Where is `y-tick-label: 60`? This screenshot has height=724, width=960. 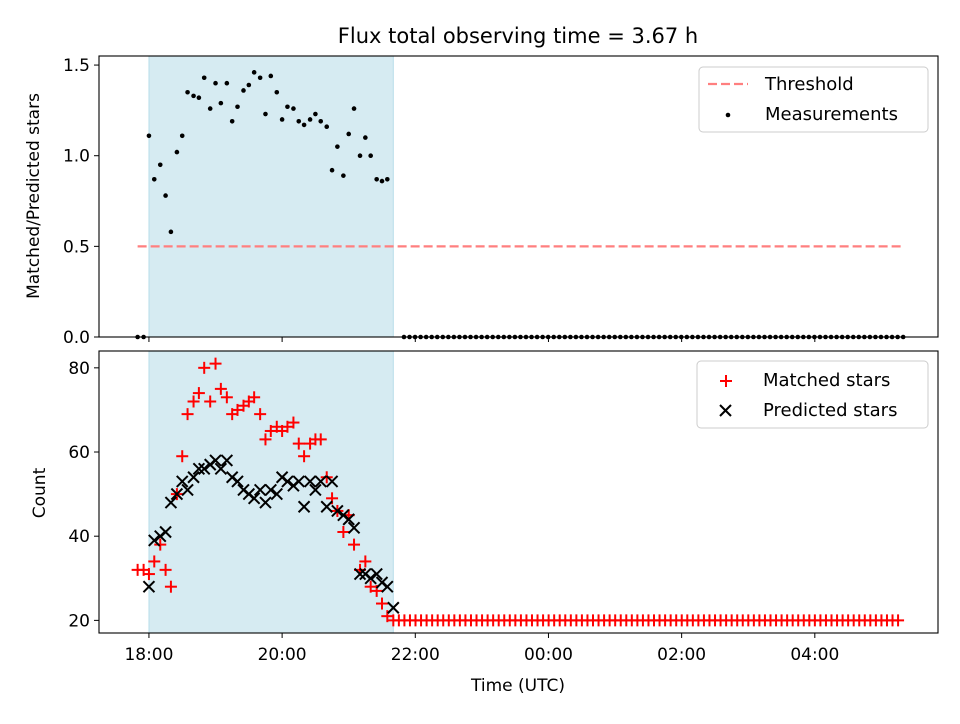 y-tick-label: 60 is located at coordinates (79, 453).